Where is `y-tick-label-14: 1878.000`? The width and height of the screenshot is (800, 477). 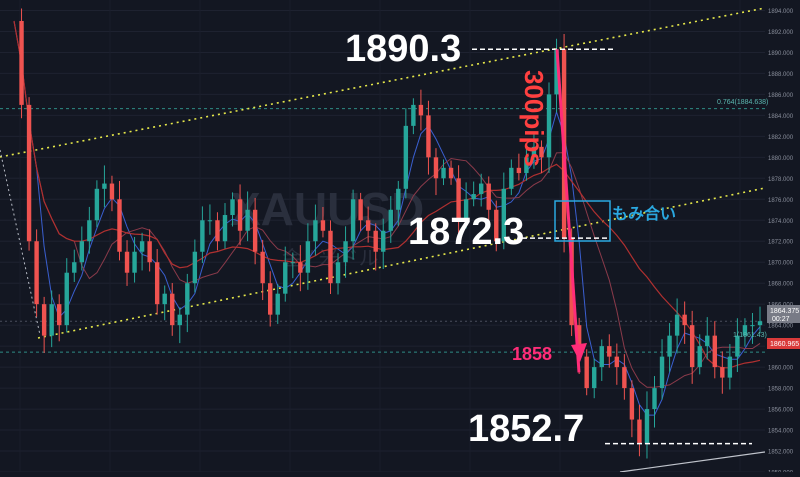 y-tick-label-14: 1878.000 is located at coordinates (781, 180).